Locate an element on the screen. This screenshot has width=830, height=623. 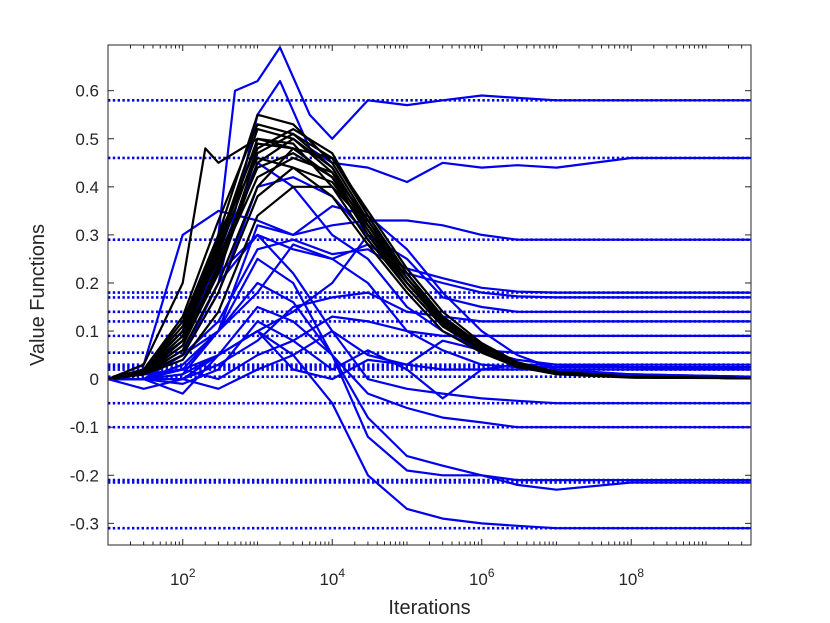
y-axis-title: Value Functions is located at coordinates (38, 295).